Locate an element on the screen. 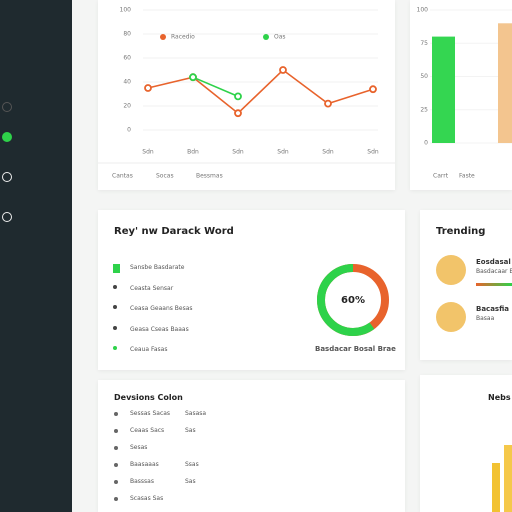 This screenshot has width=512, height=512. donut-label: 60% is located at coordinates (353, 300).